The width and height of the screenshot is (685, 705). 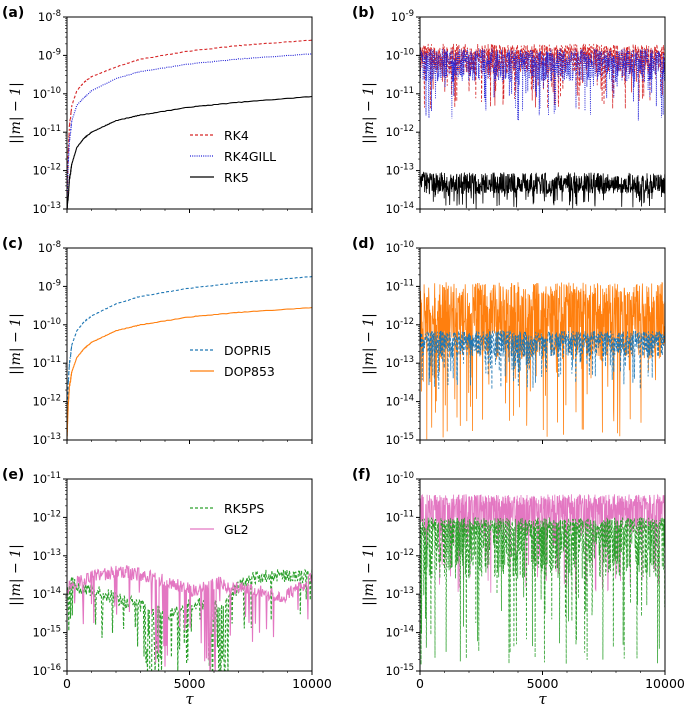 What do you see at coordinates (363, 244) in the screenshot?
I see `panel-label: (d)` at bounding box center [363, 244].